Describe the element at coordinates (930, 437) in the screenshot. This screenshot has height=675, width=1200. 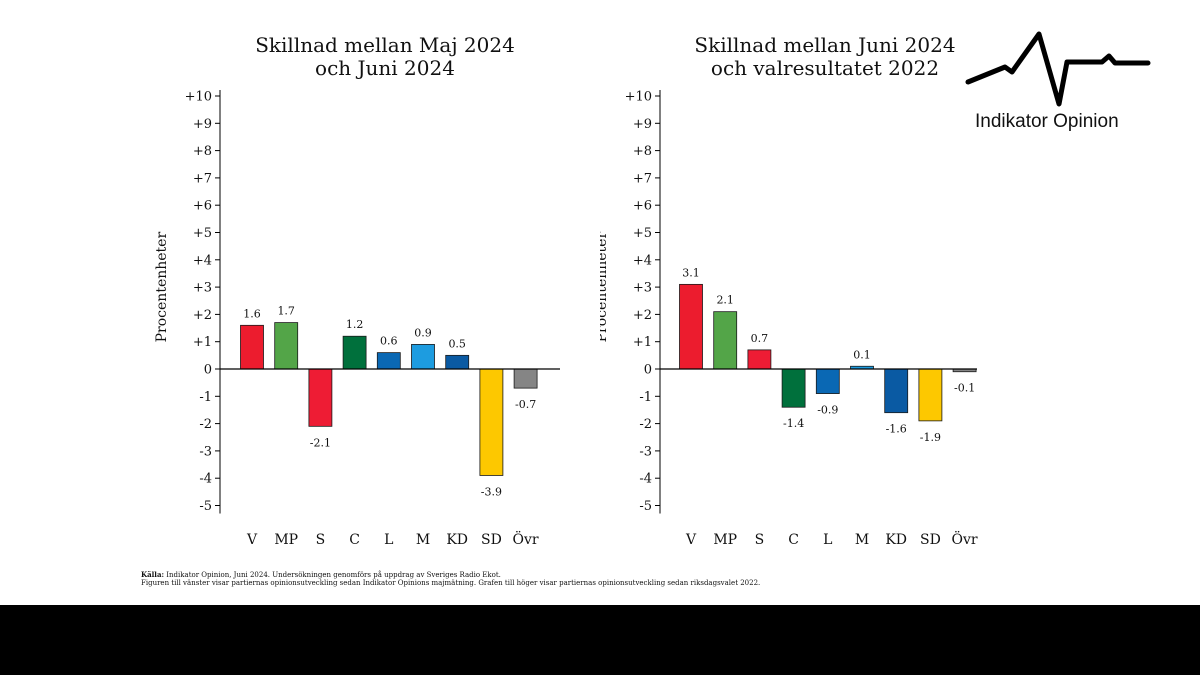
I see `data-label-SD: -1.9` at that location.